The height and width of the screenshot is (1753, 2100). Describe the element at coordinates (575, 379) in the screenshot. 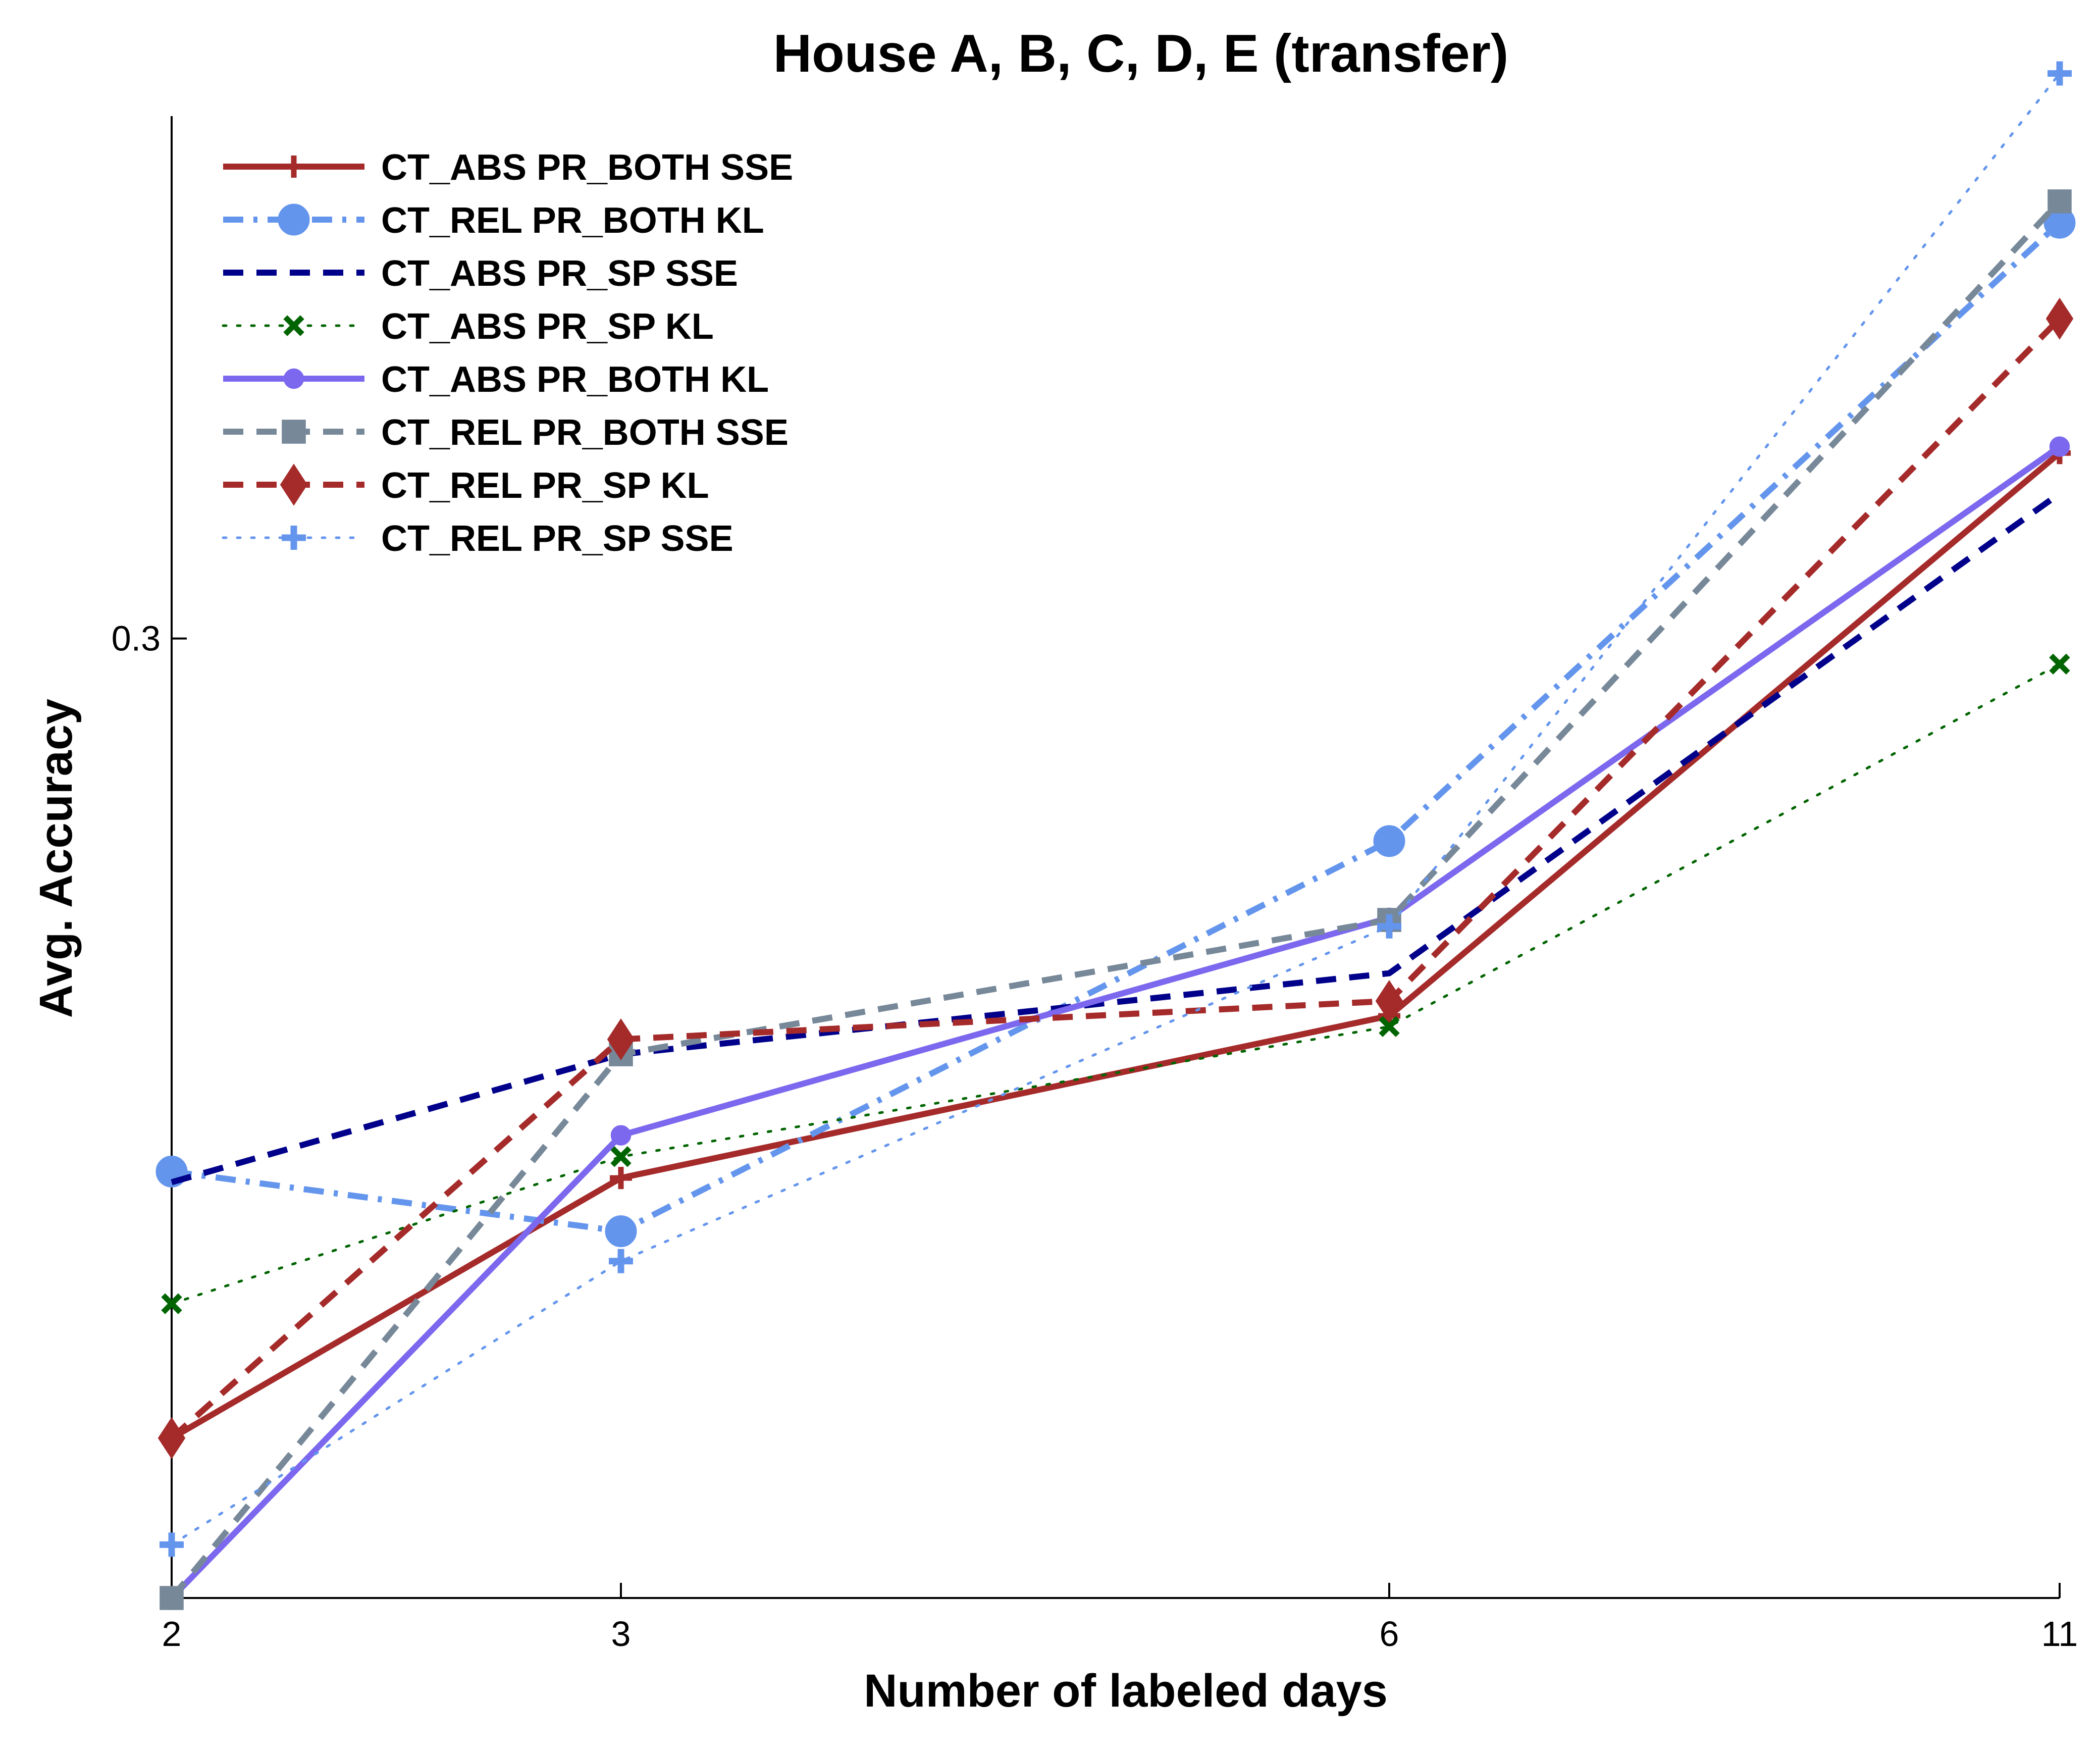

I see `legend-label: CT_ABS PR_BOTH KL` at that location.